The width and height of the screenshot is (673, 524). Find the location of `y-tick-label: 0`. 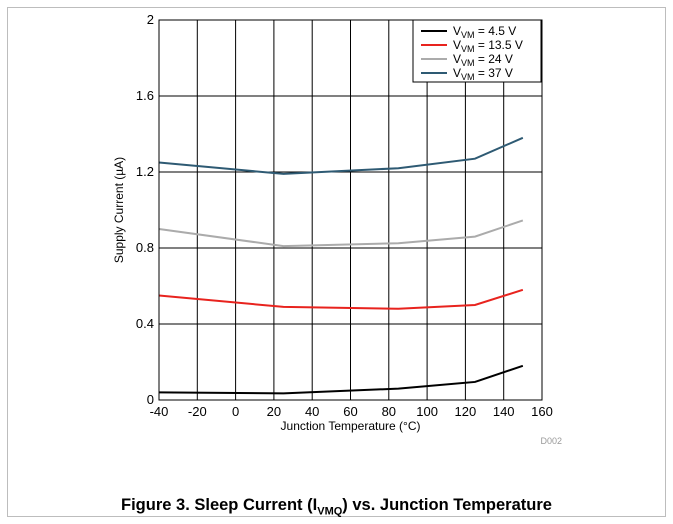

y-tick-label: 0 is located at coordinates (150, 399).